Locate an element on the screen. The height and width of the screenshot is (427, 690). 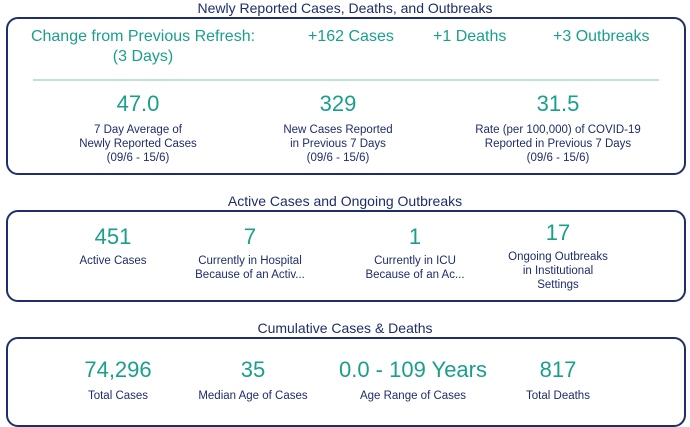
metric-total-cases: 74,296 Total Cases is located at coordinates (118, 380).